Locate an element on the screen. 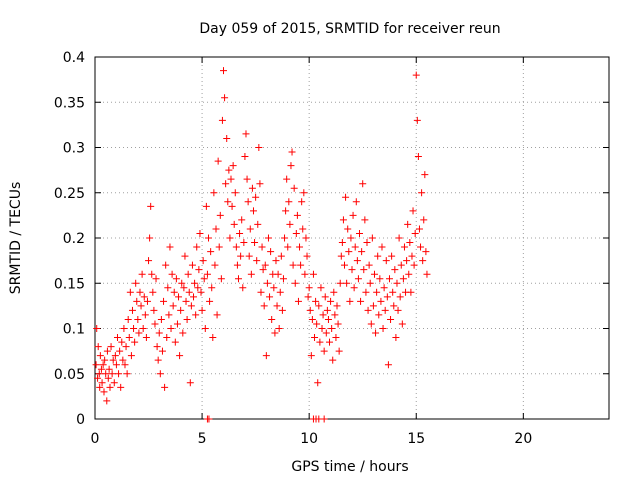 The width and height of the screenshot is (640, 480). y-tick-label: 0.3 is located at coordinates (74, 149).